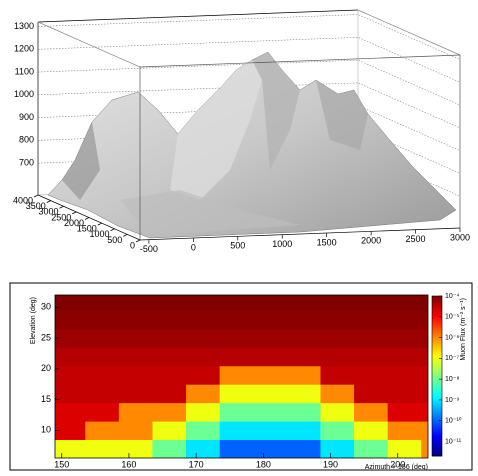  What do you see at coordinates (61, 464) in the screenshot?
I see `x-tick-label: 150` at bounding box center [61, 464].